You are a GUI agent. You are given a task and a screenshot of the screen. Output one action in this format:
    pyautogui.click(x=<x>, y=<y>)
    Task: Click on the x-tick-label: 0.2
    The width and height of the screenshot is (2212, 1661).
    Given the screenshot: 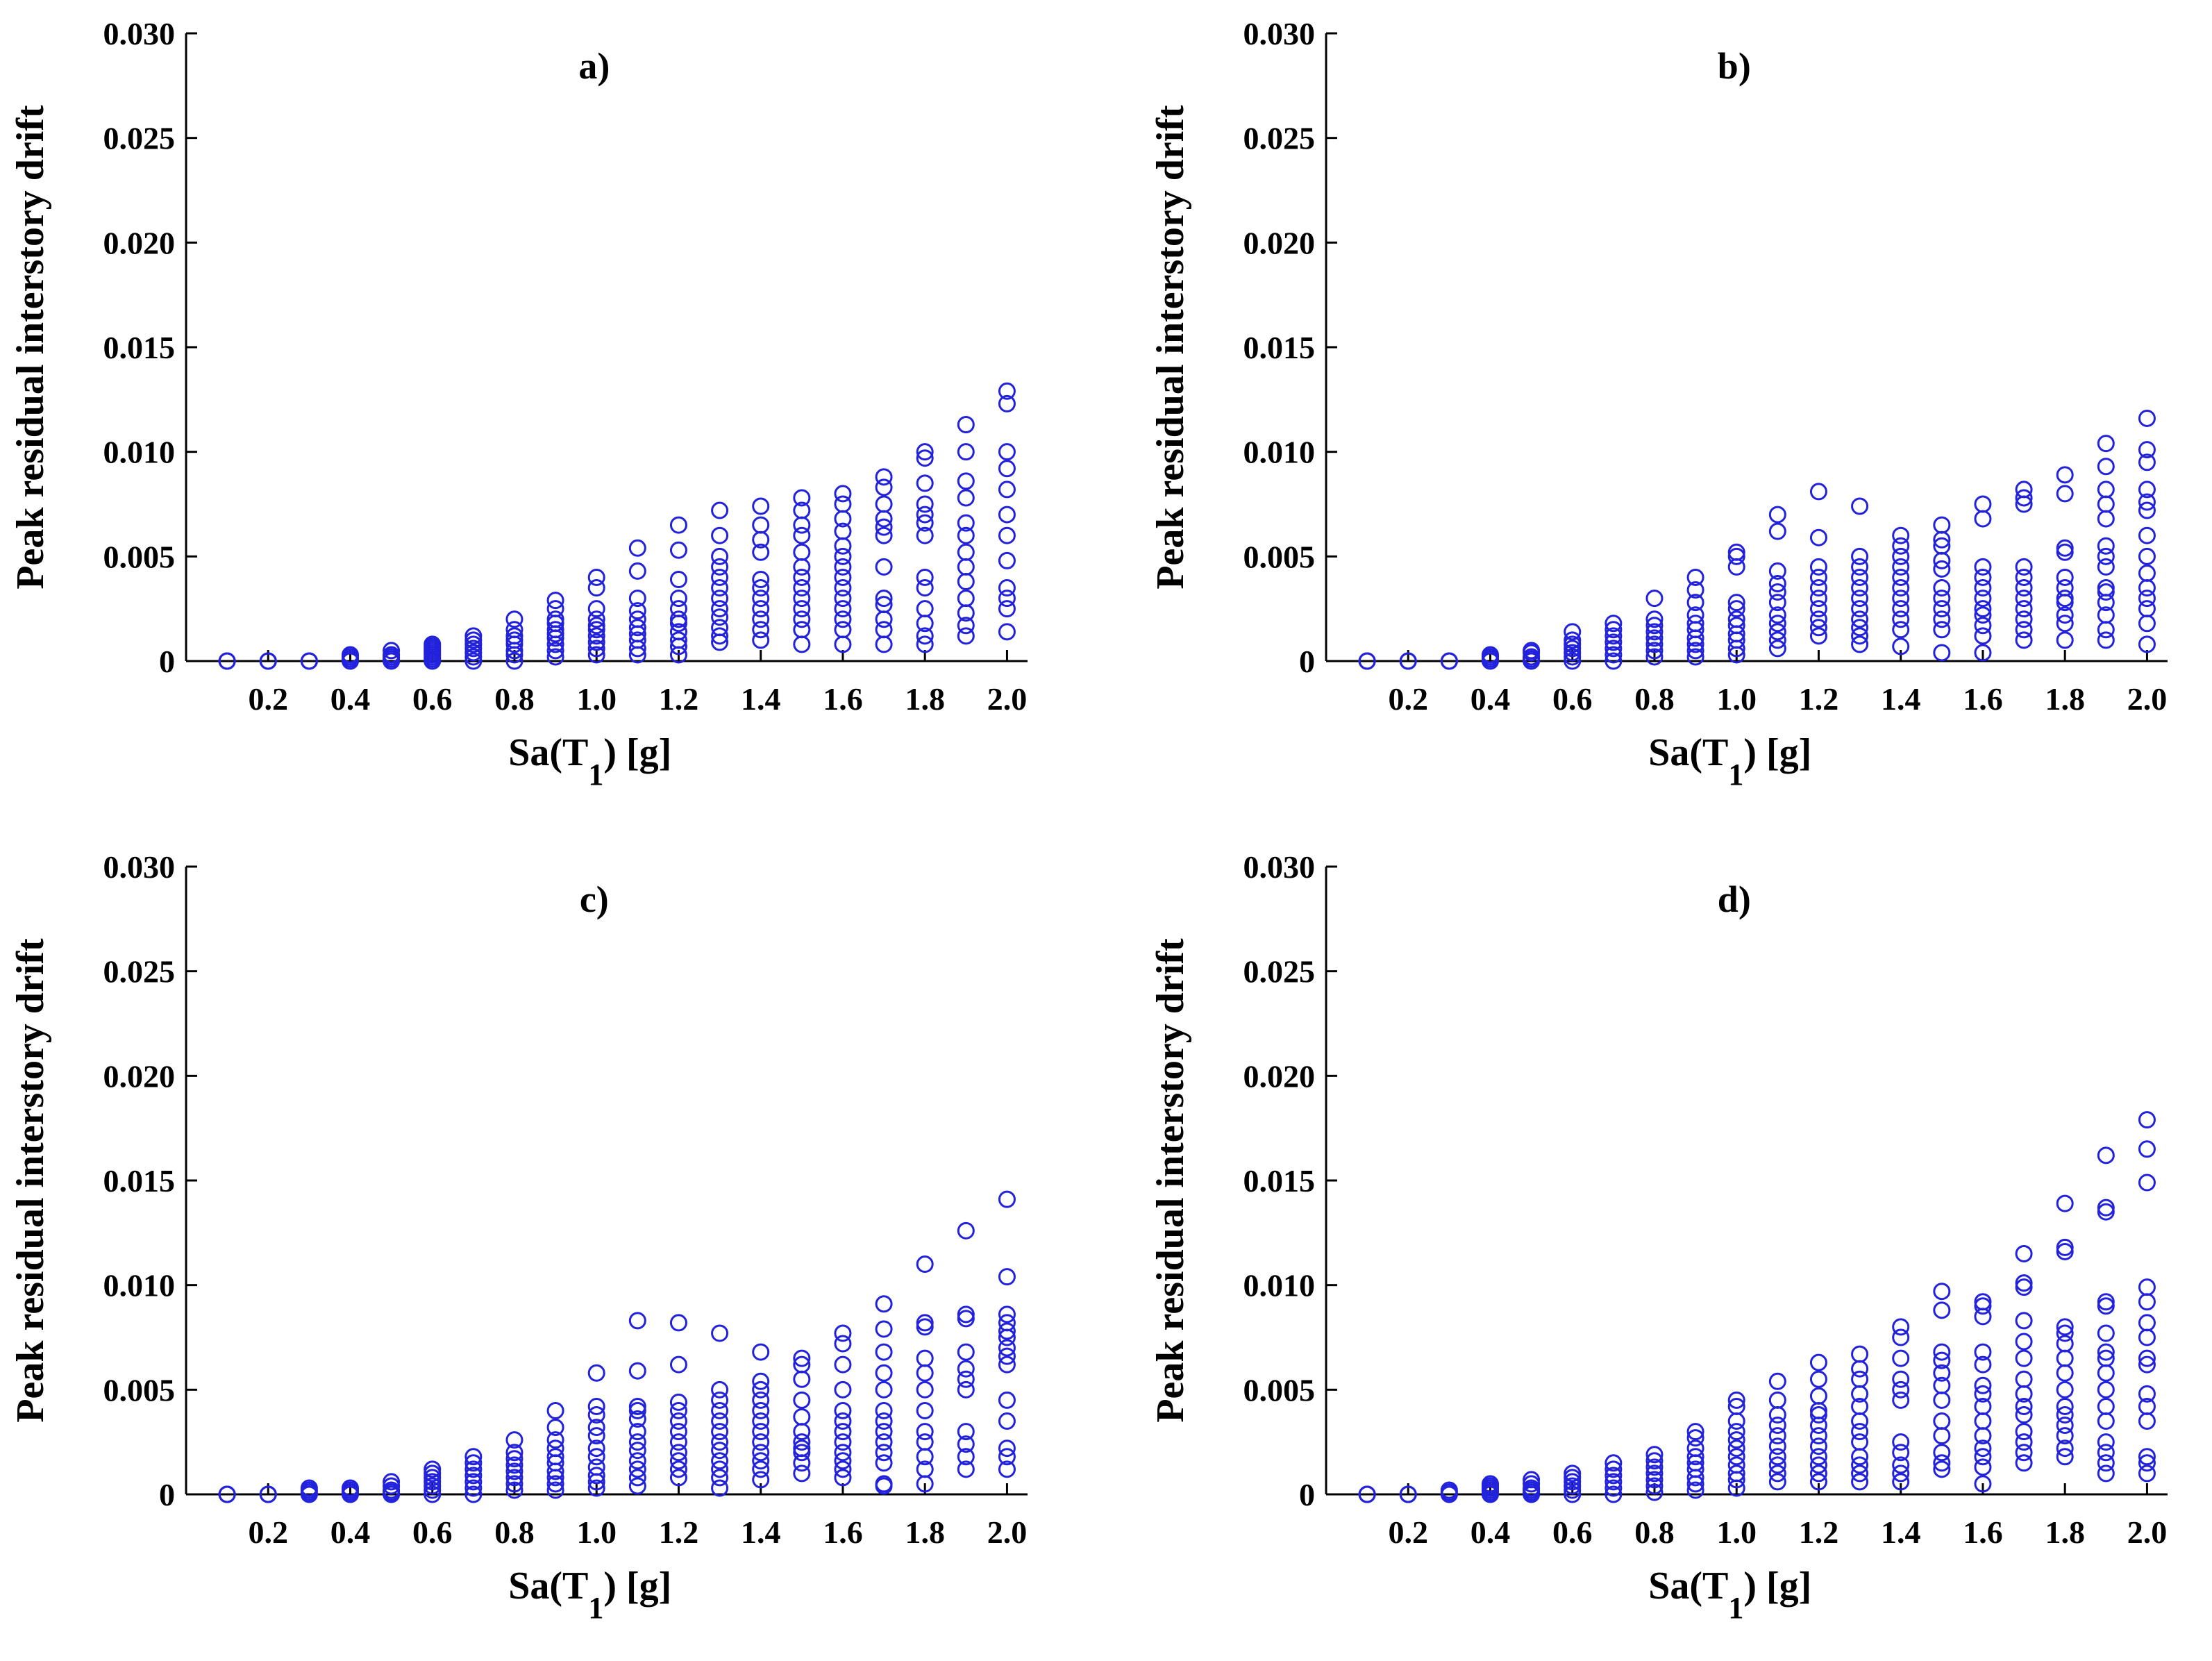 What is the action you would take?
    pyautogui.click(x=1408, y=1532)
    